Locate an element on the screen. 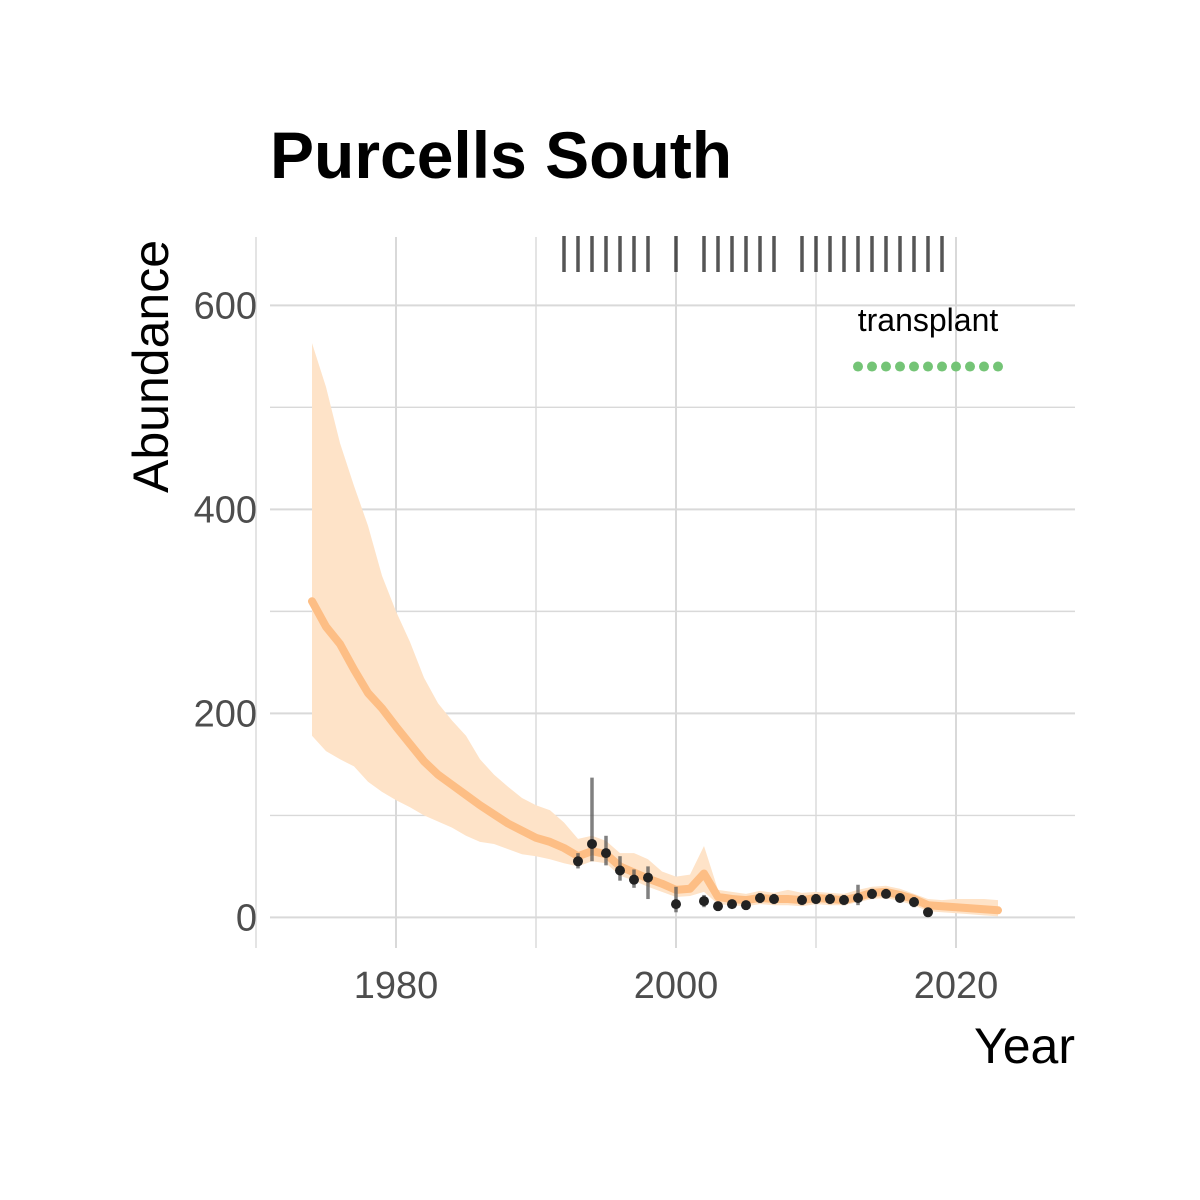  survey-ticks-layer is located at coordinates (753, 254).